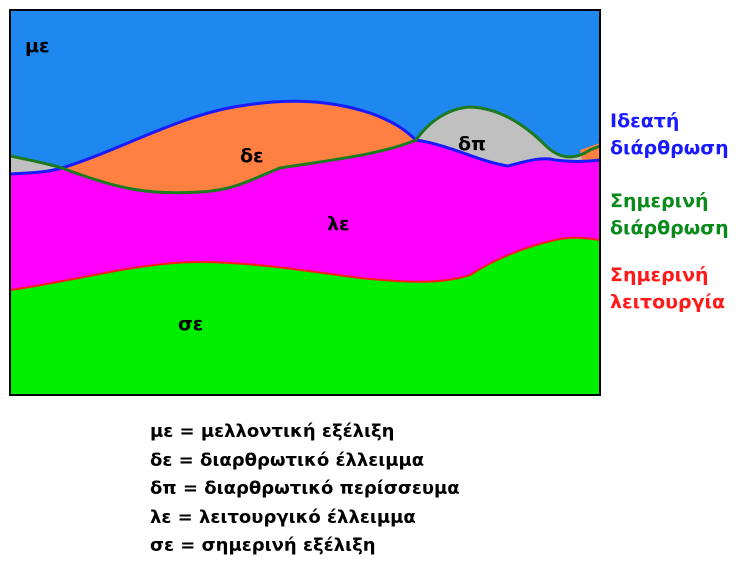  Describe the element at coordinates (659, 201) in the screenshot. I see `current-structure-label-line1: Σημερινή` at that location.